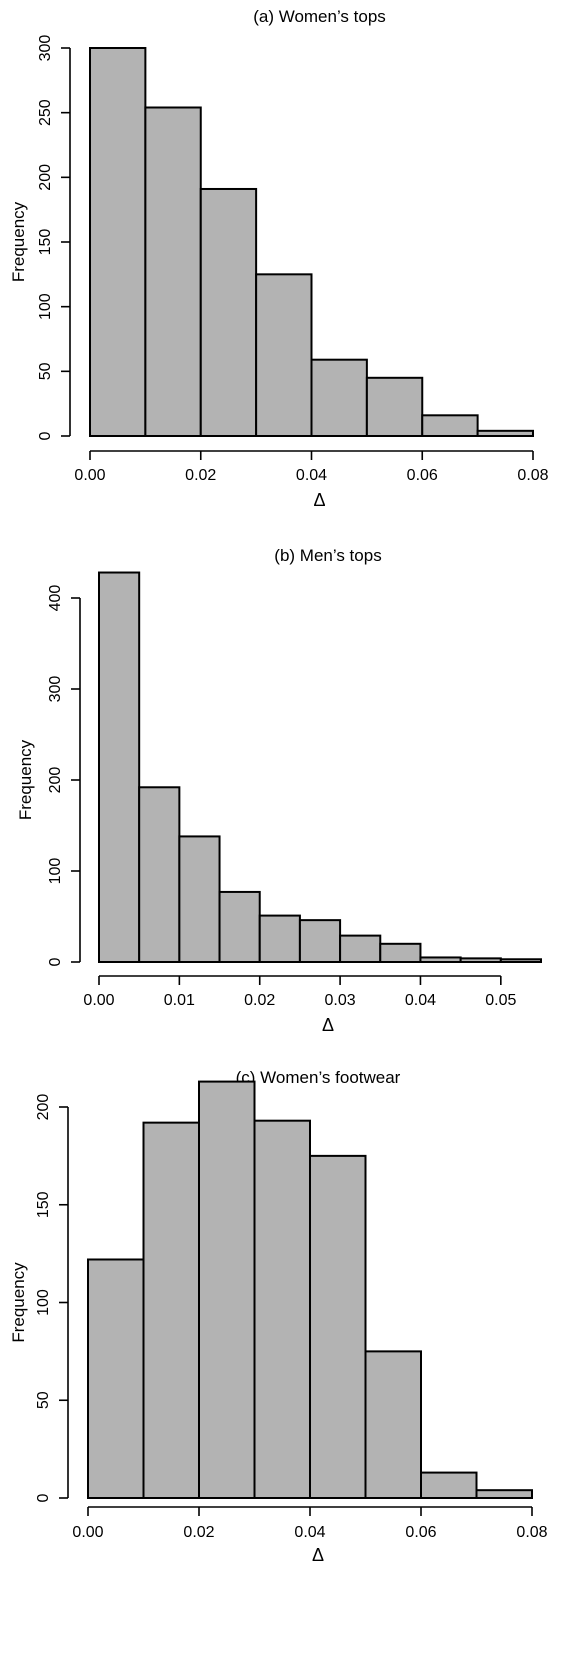  Describe the element at coordinates (55, 598) in the screenshot. I see `y-tick-label: 400` at that location.